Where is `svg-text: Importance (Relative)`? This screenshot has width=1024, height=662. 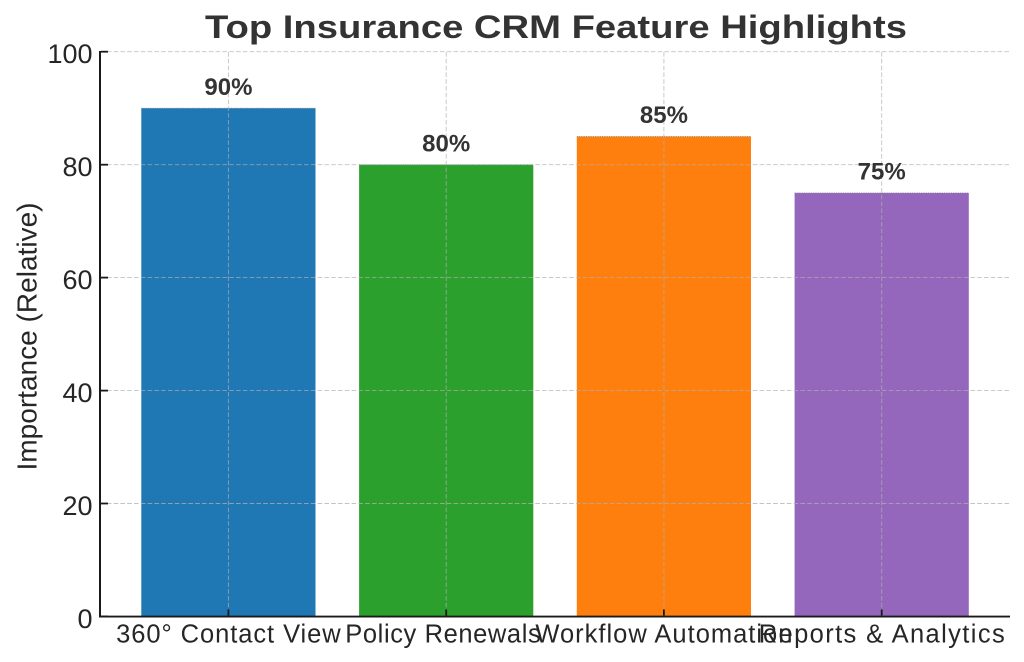
svg-text: Importance (Relative) is located at coordinates (27, 337).